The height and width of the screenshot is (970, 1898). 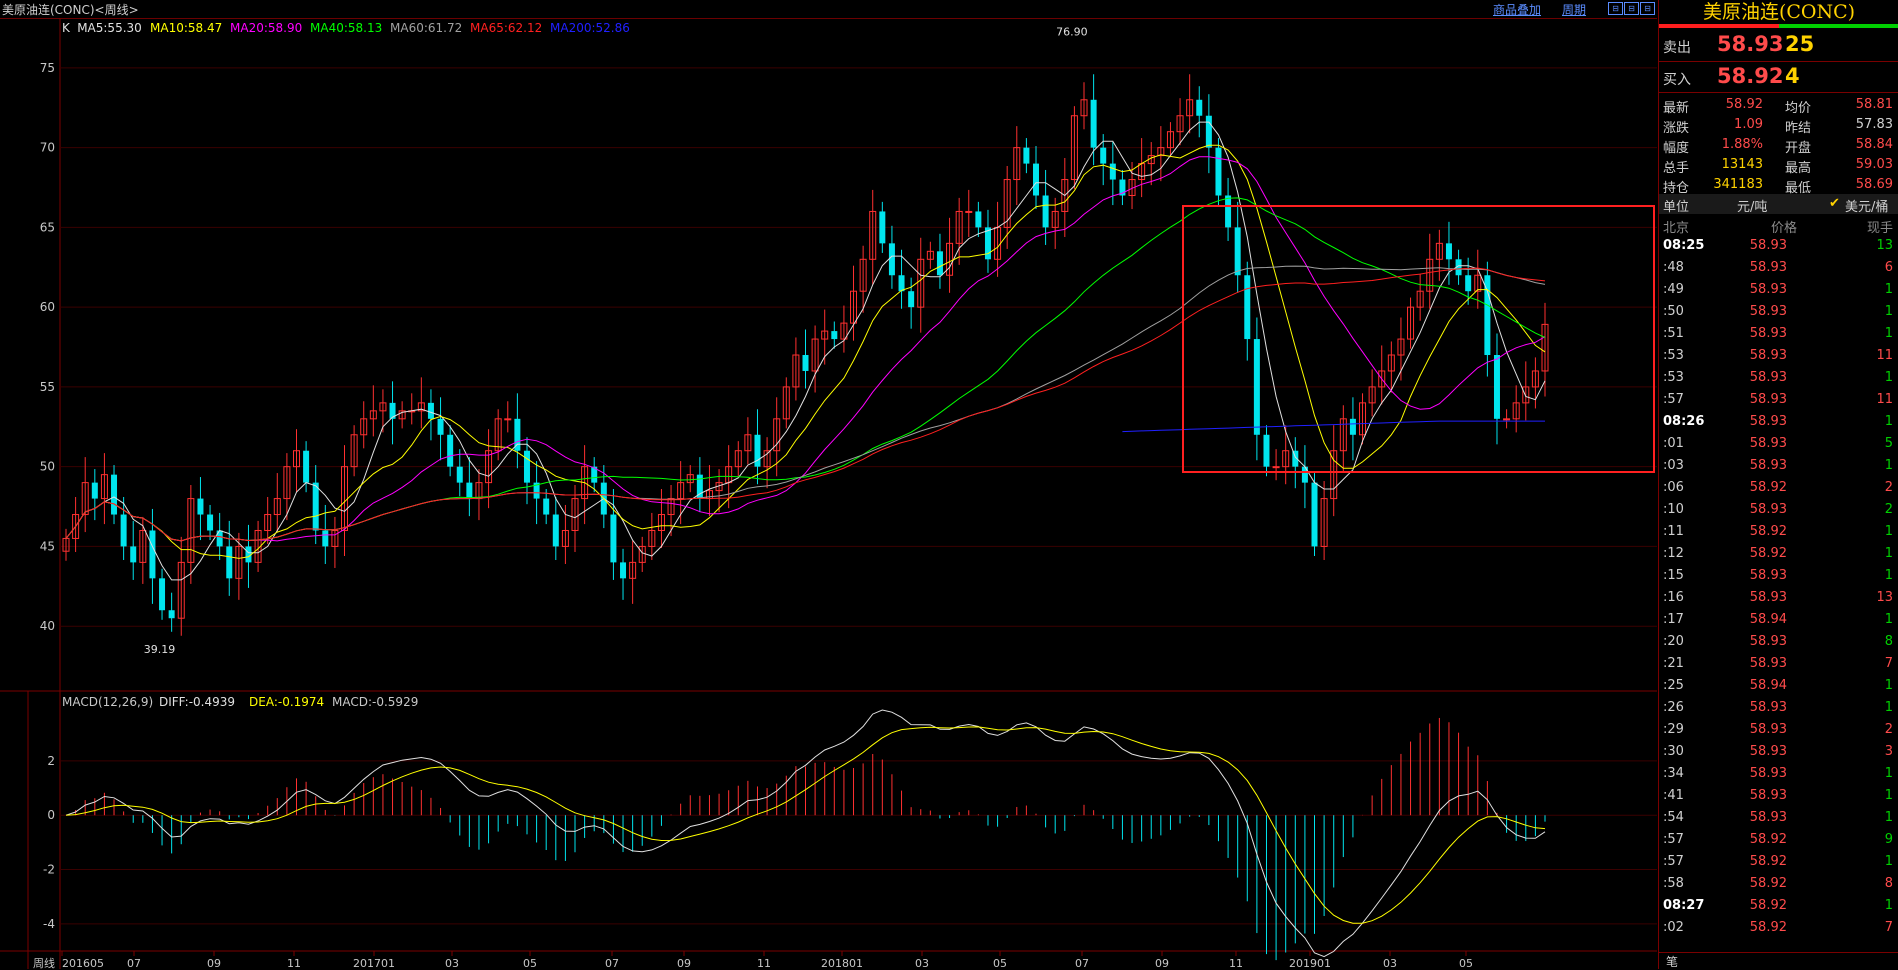 What do you see at coordinates (1778, 906) in the screenshot?
I see `tick-row: 08:27 58.92 1` at bounding box center [1778, 906].